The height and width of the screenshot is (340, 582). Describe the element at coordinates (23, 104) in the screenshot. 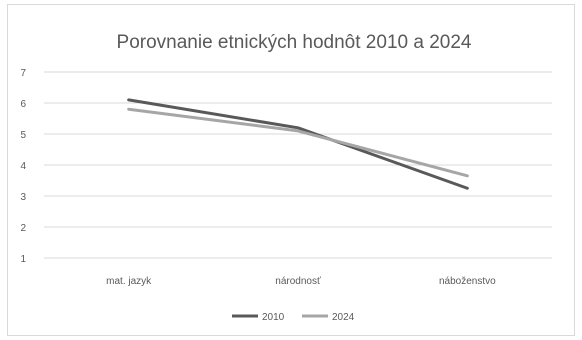

I see `y-tick-label: 6` at that location.